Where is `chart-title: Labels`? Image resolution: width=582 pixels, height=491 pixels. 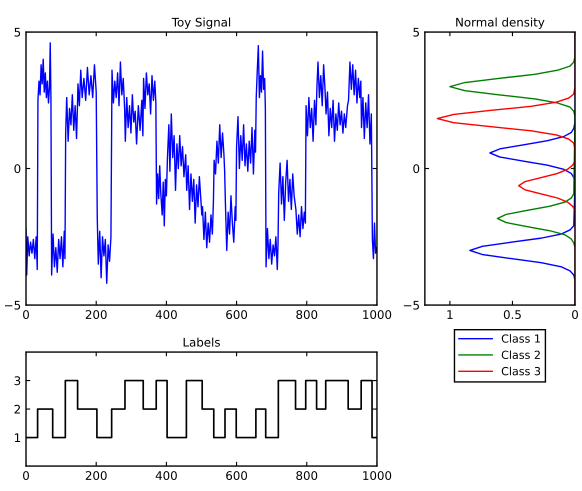 chart-title: Labels is located at coordinates (202, 342).